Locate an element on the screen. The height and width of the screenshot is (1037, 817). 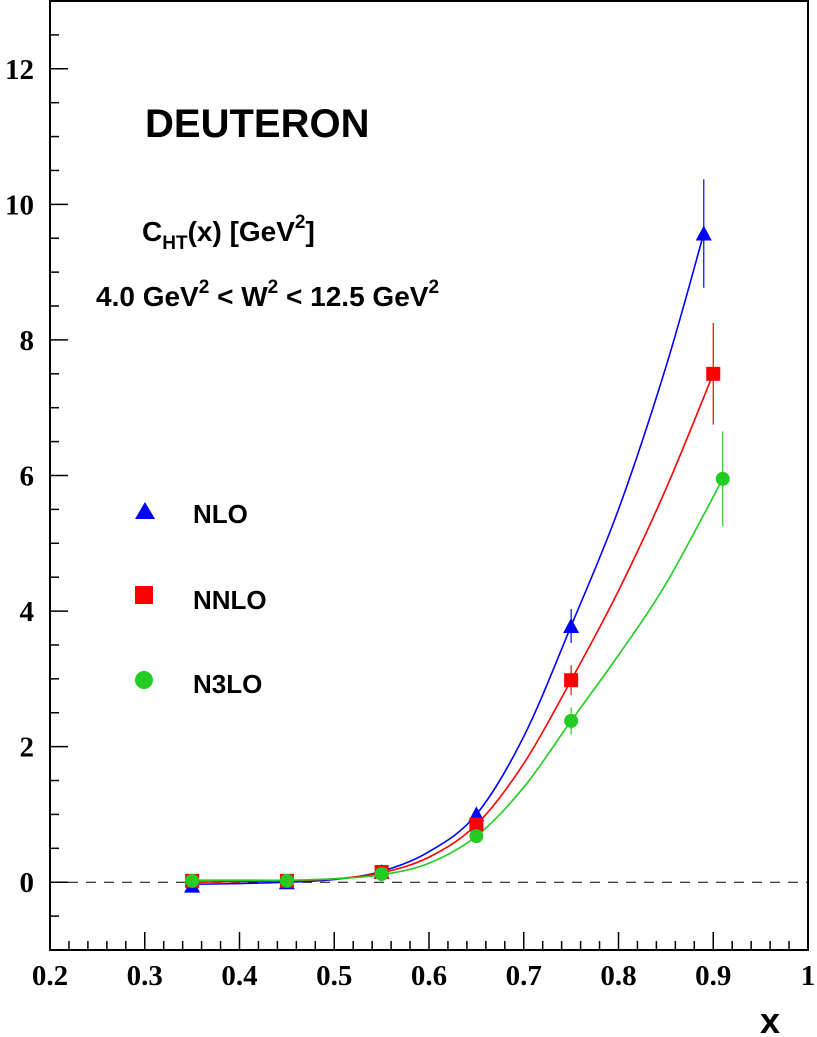
legend-marker-nlo is located at coordinates (145, 510).